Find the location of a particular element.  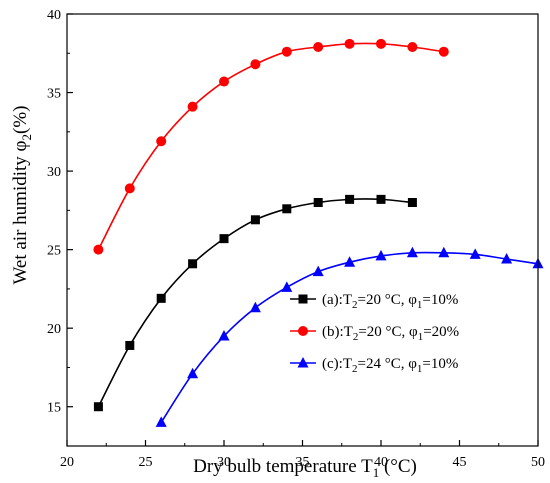

y-tick-label: 20 is located at coordinates (54, 329).